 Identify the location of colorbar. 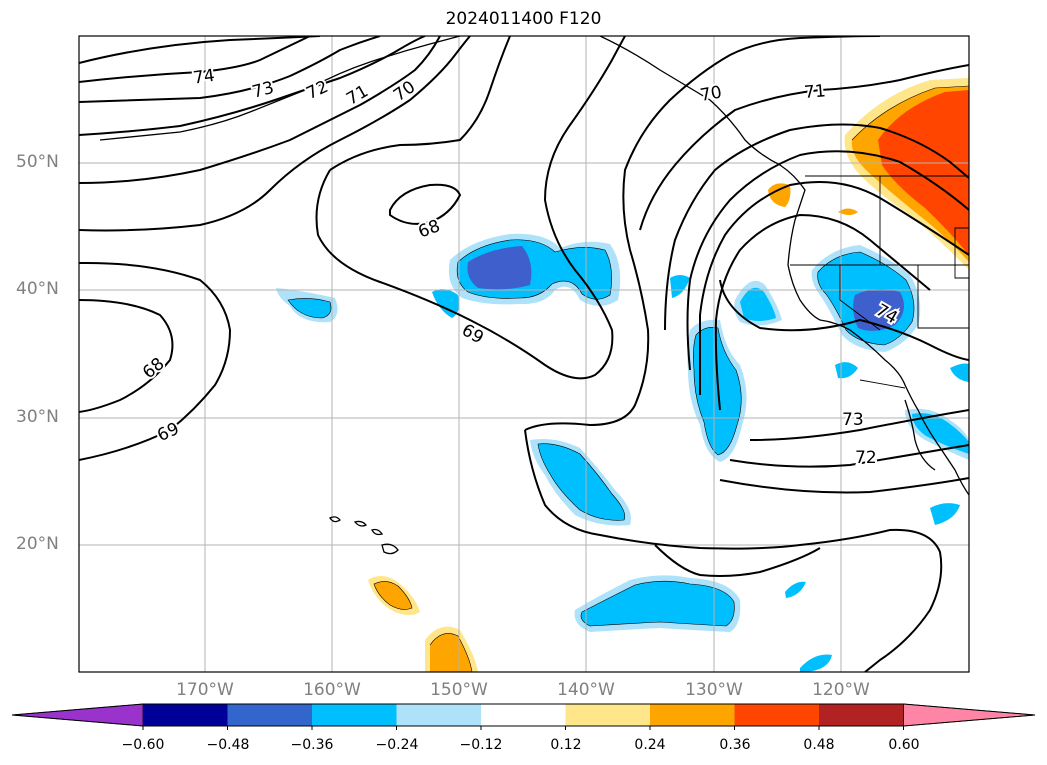
(523, 716).